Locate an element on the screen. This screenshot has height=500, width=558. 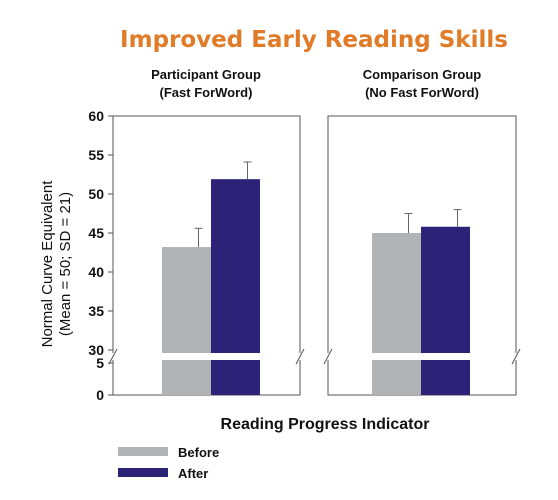
x-axis-label: Reading Progress Indicator is located at coordinates (325, 424).